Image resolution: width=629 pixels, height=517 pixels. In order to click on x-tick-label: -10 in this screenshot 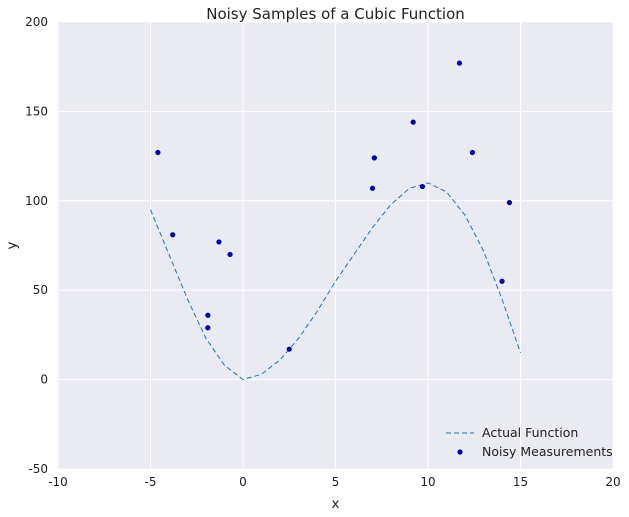, I will do `click(58, 482)`.